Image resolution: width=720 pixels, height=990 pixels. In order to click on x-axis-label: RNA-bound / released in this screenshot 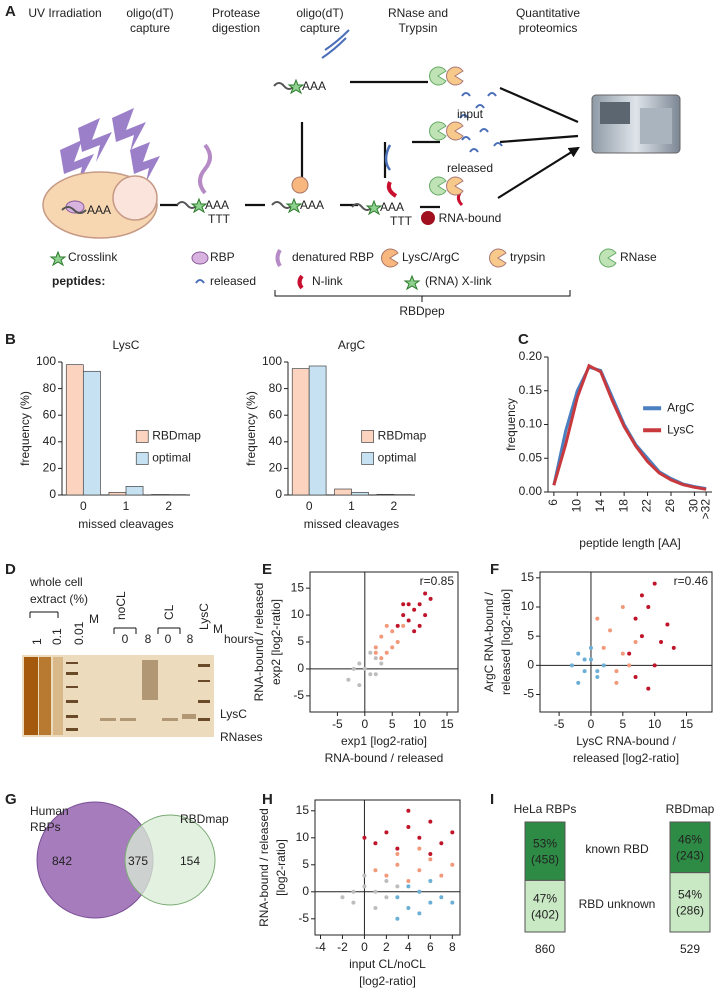, I will do `click(384, 758)`.